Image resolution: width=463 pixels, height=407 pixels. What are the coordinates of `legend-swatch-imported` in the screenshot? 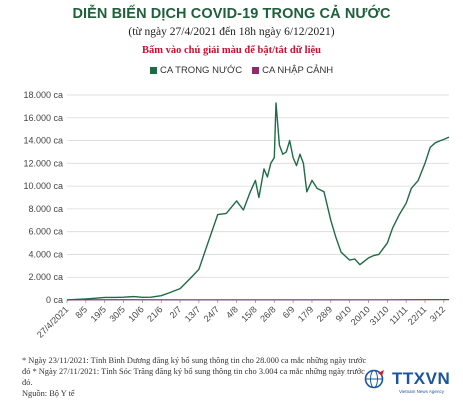 It's located at (256, 70).